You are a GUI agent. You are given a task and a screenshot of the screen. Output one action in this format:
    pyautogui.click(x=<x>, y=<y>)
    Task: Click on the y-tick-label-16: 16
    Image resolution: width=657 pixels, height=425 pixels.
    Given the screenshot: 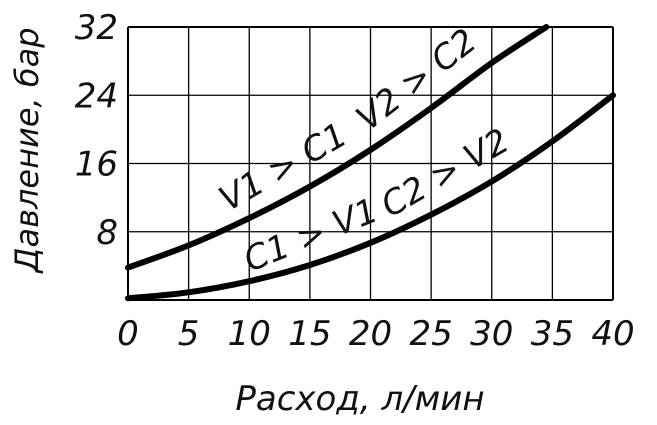 What is the action you would take?
    pyautogui.click(x=96, y=165)
    